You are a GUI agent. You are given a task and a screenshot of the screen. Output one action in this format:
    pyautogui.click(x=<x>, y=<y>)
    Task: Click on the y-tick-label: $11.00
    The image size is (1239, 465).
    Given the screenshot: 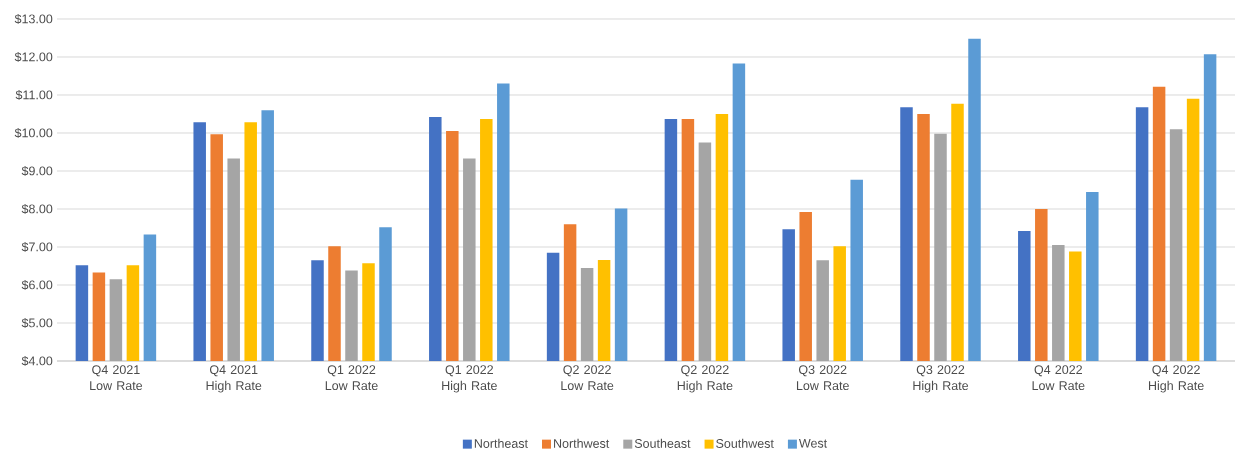 What is the action you would take?
    pyautogui.click(x=34, y=95)
    